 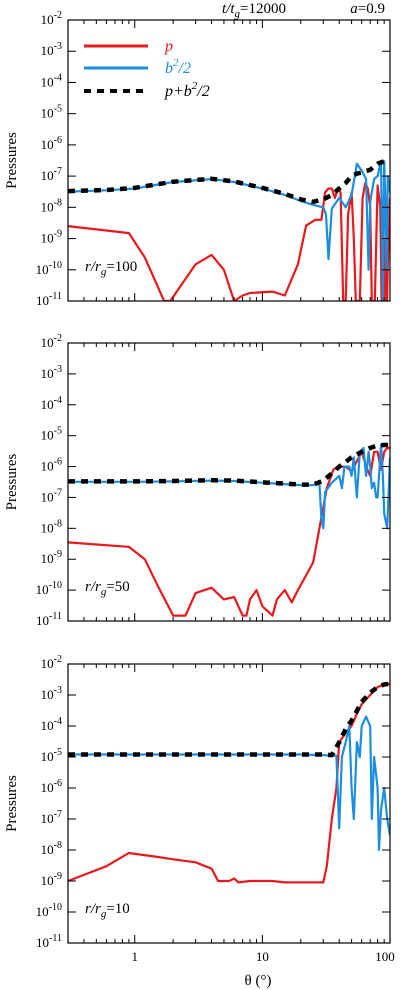 What do you see at coordinates (262, 956) in the screenshot?
I see `x-tick-label: 10` at bounding box center [262, 956].